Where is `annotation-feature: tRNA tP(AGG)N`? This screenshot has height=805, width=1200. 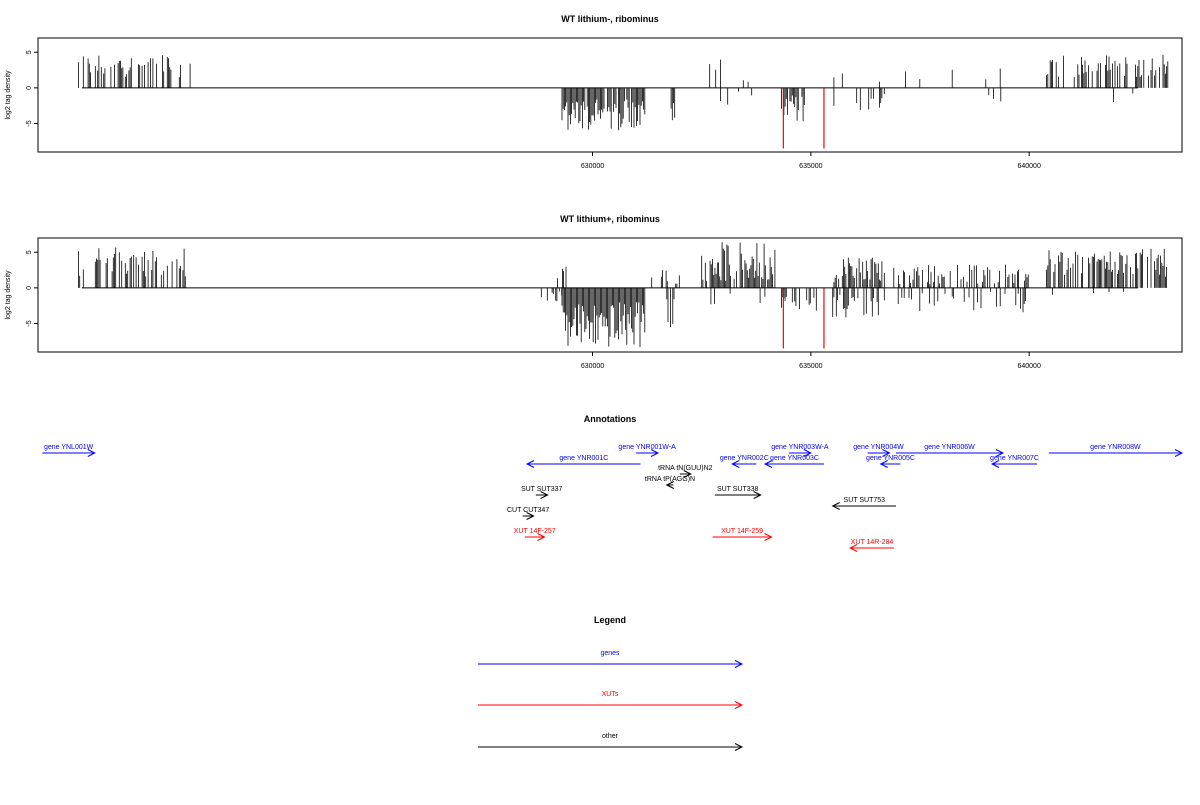
annotation-feature: tRNA tP(AGG)N is located at coordinates (670, 482).